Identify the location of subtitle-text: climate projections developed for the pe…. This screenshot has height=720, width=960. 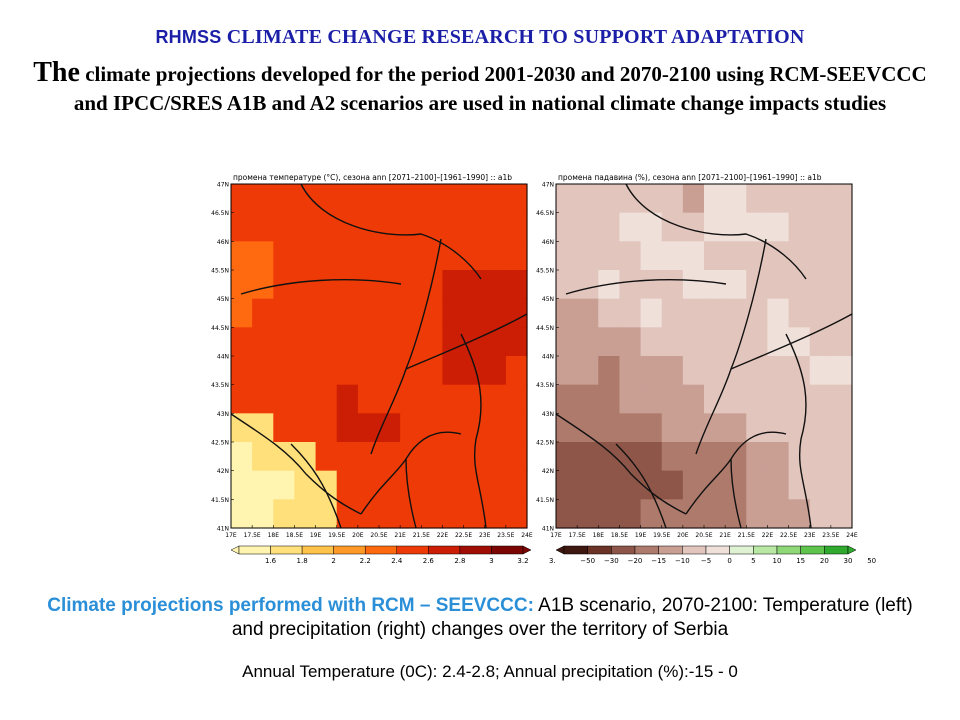
(500, 88).